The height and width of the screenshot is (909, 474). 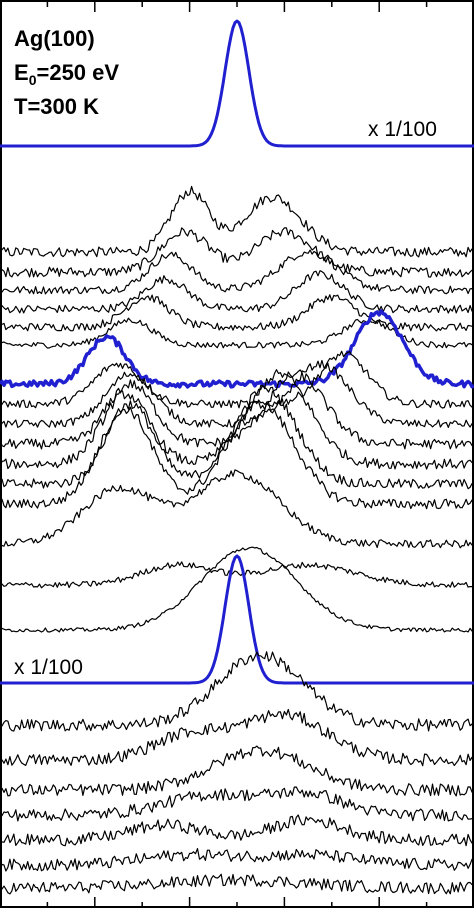 What do you see at coordinates (54, 38) in the screenshot?
I see `sample-label: Ag(100)` at bounding box center [54, 38].